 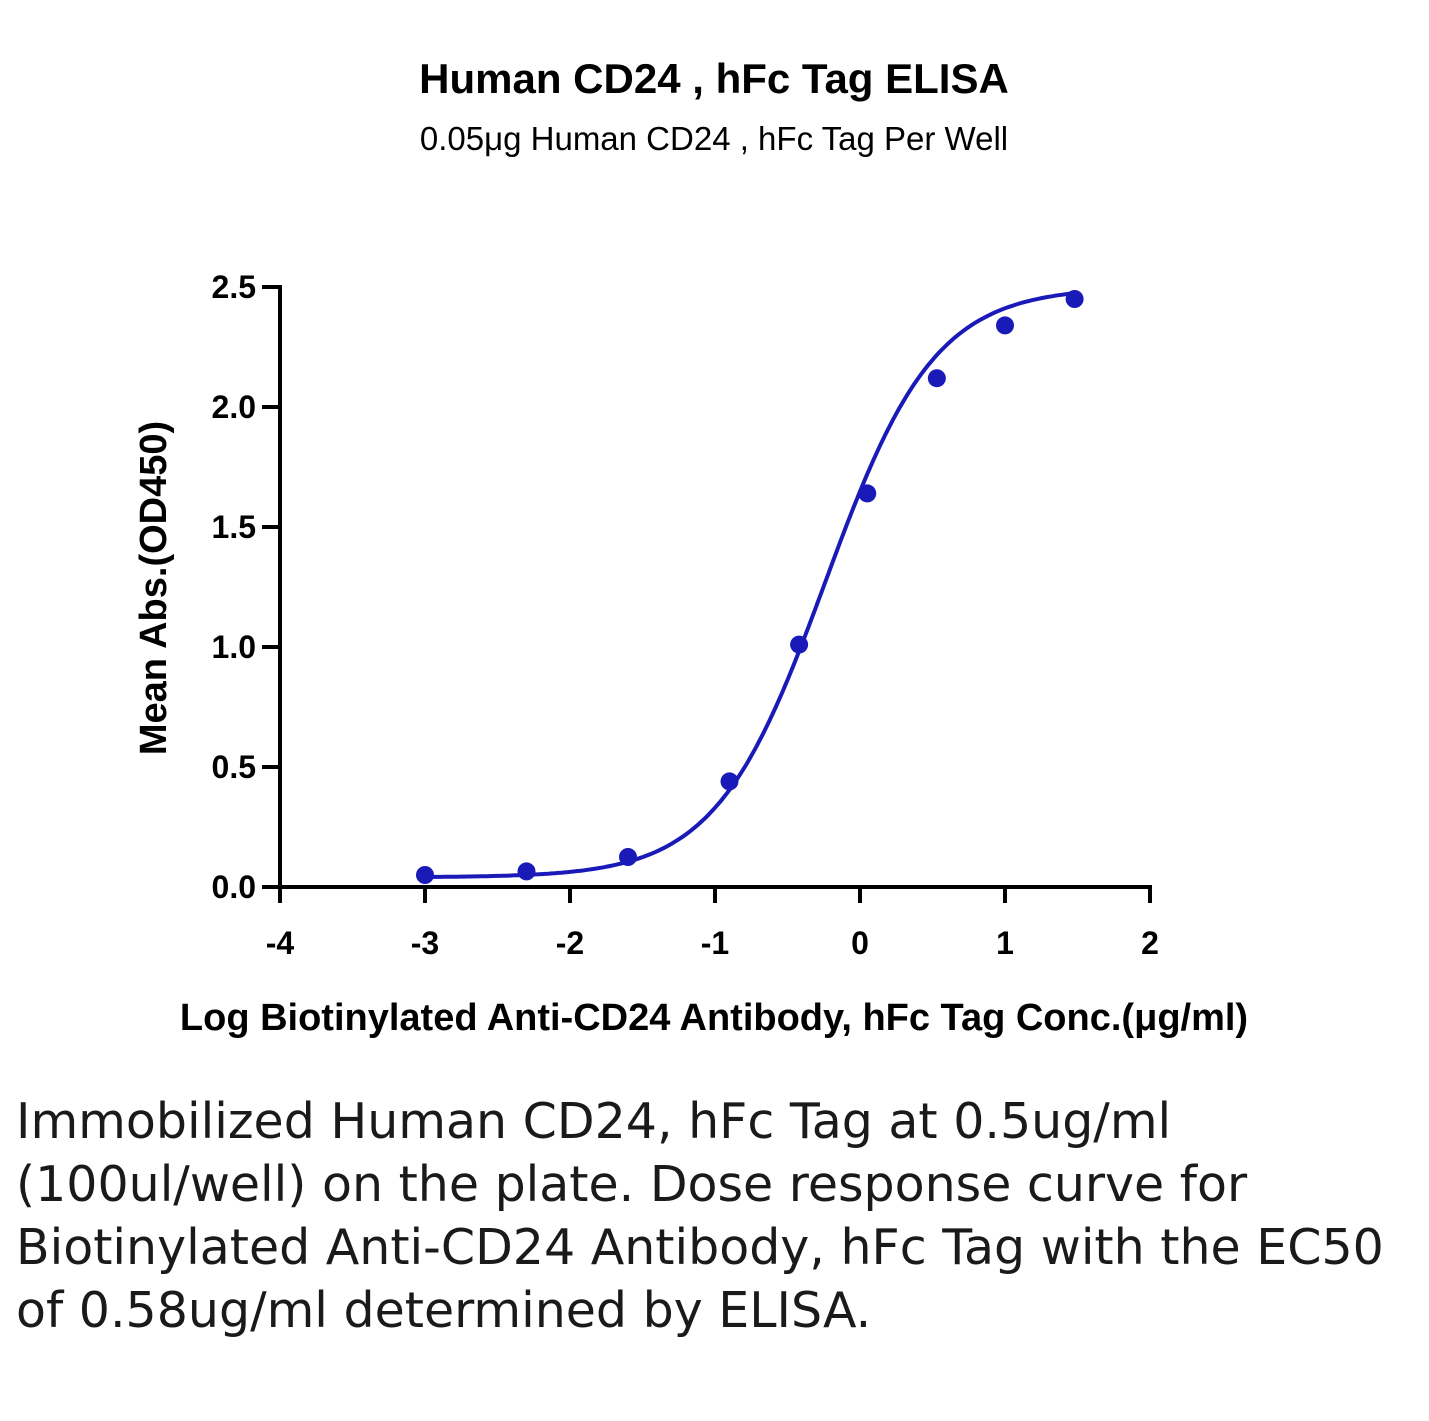 I want to click on chart-title: Human CD24 , hFc Tag ELISA, so click(x=714, y=78).